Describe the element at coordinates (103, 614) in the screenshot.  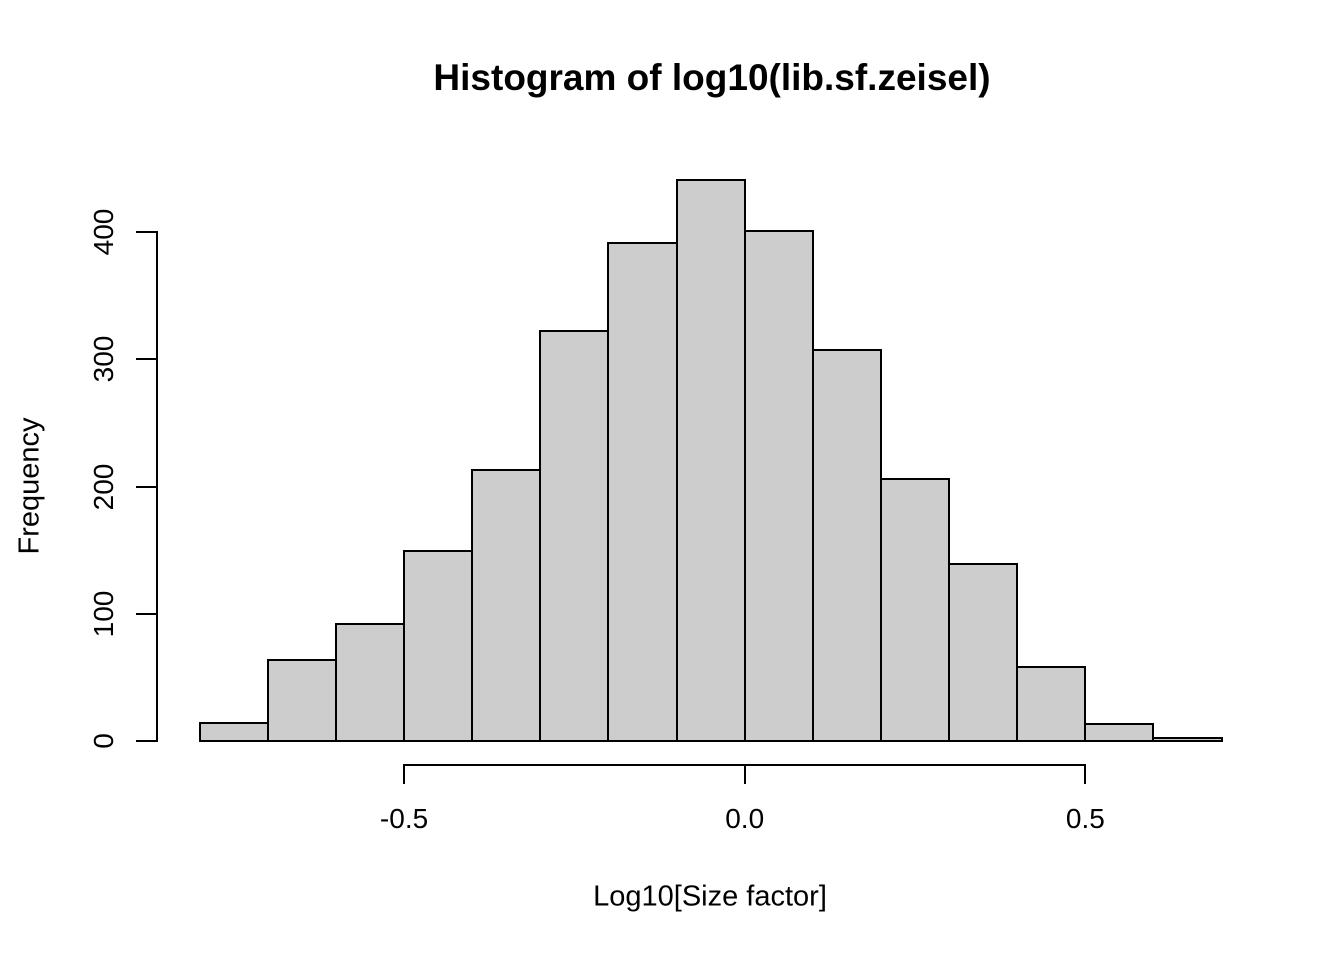
I see `y-axis-tick-label: 100` at that location.